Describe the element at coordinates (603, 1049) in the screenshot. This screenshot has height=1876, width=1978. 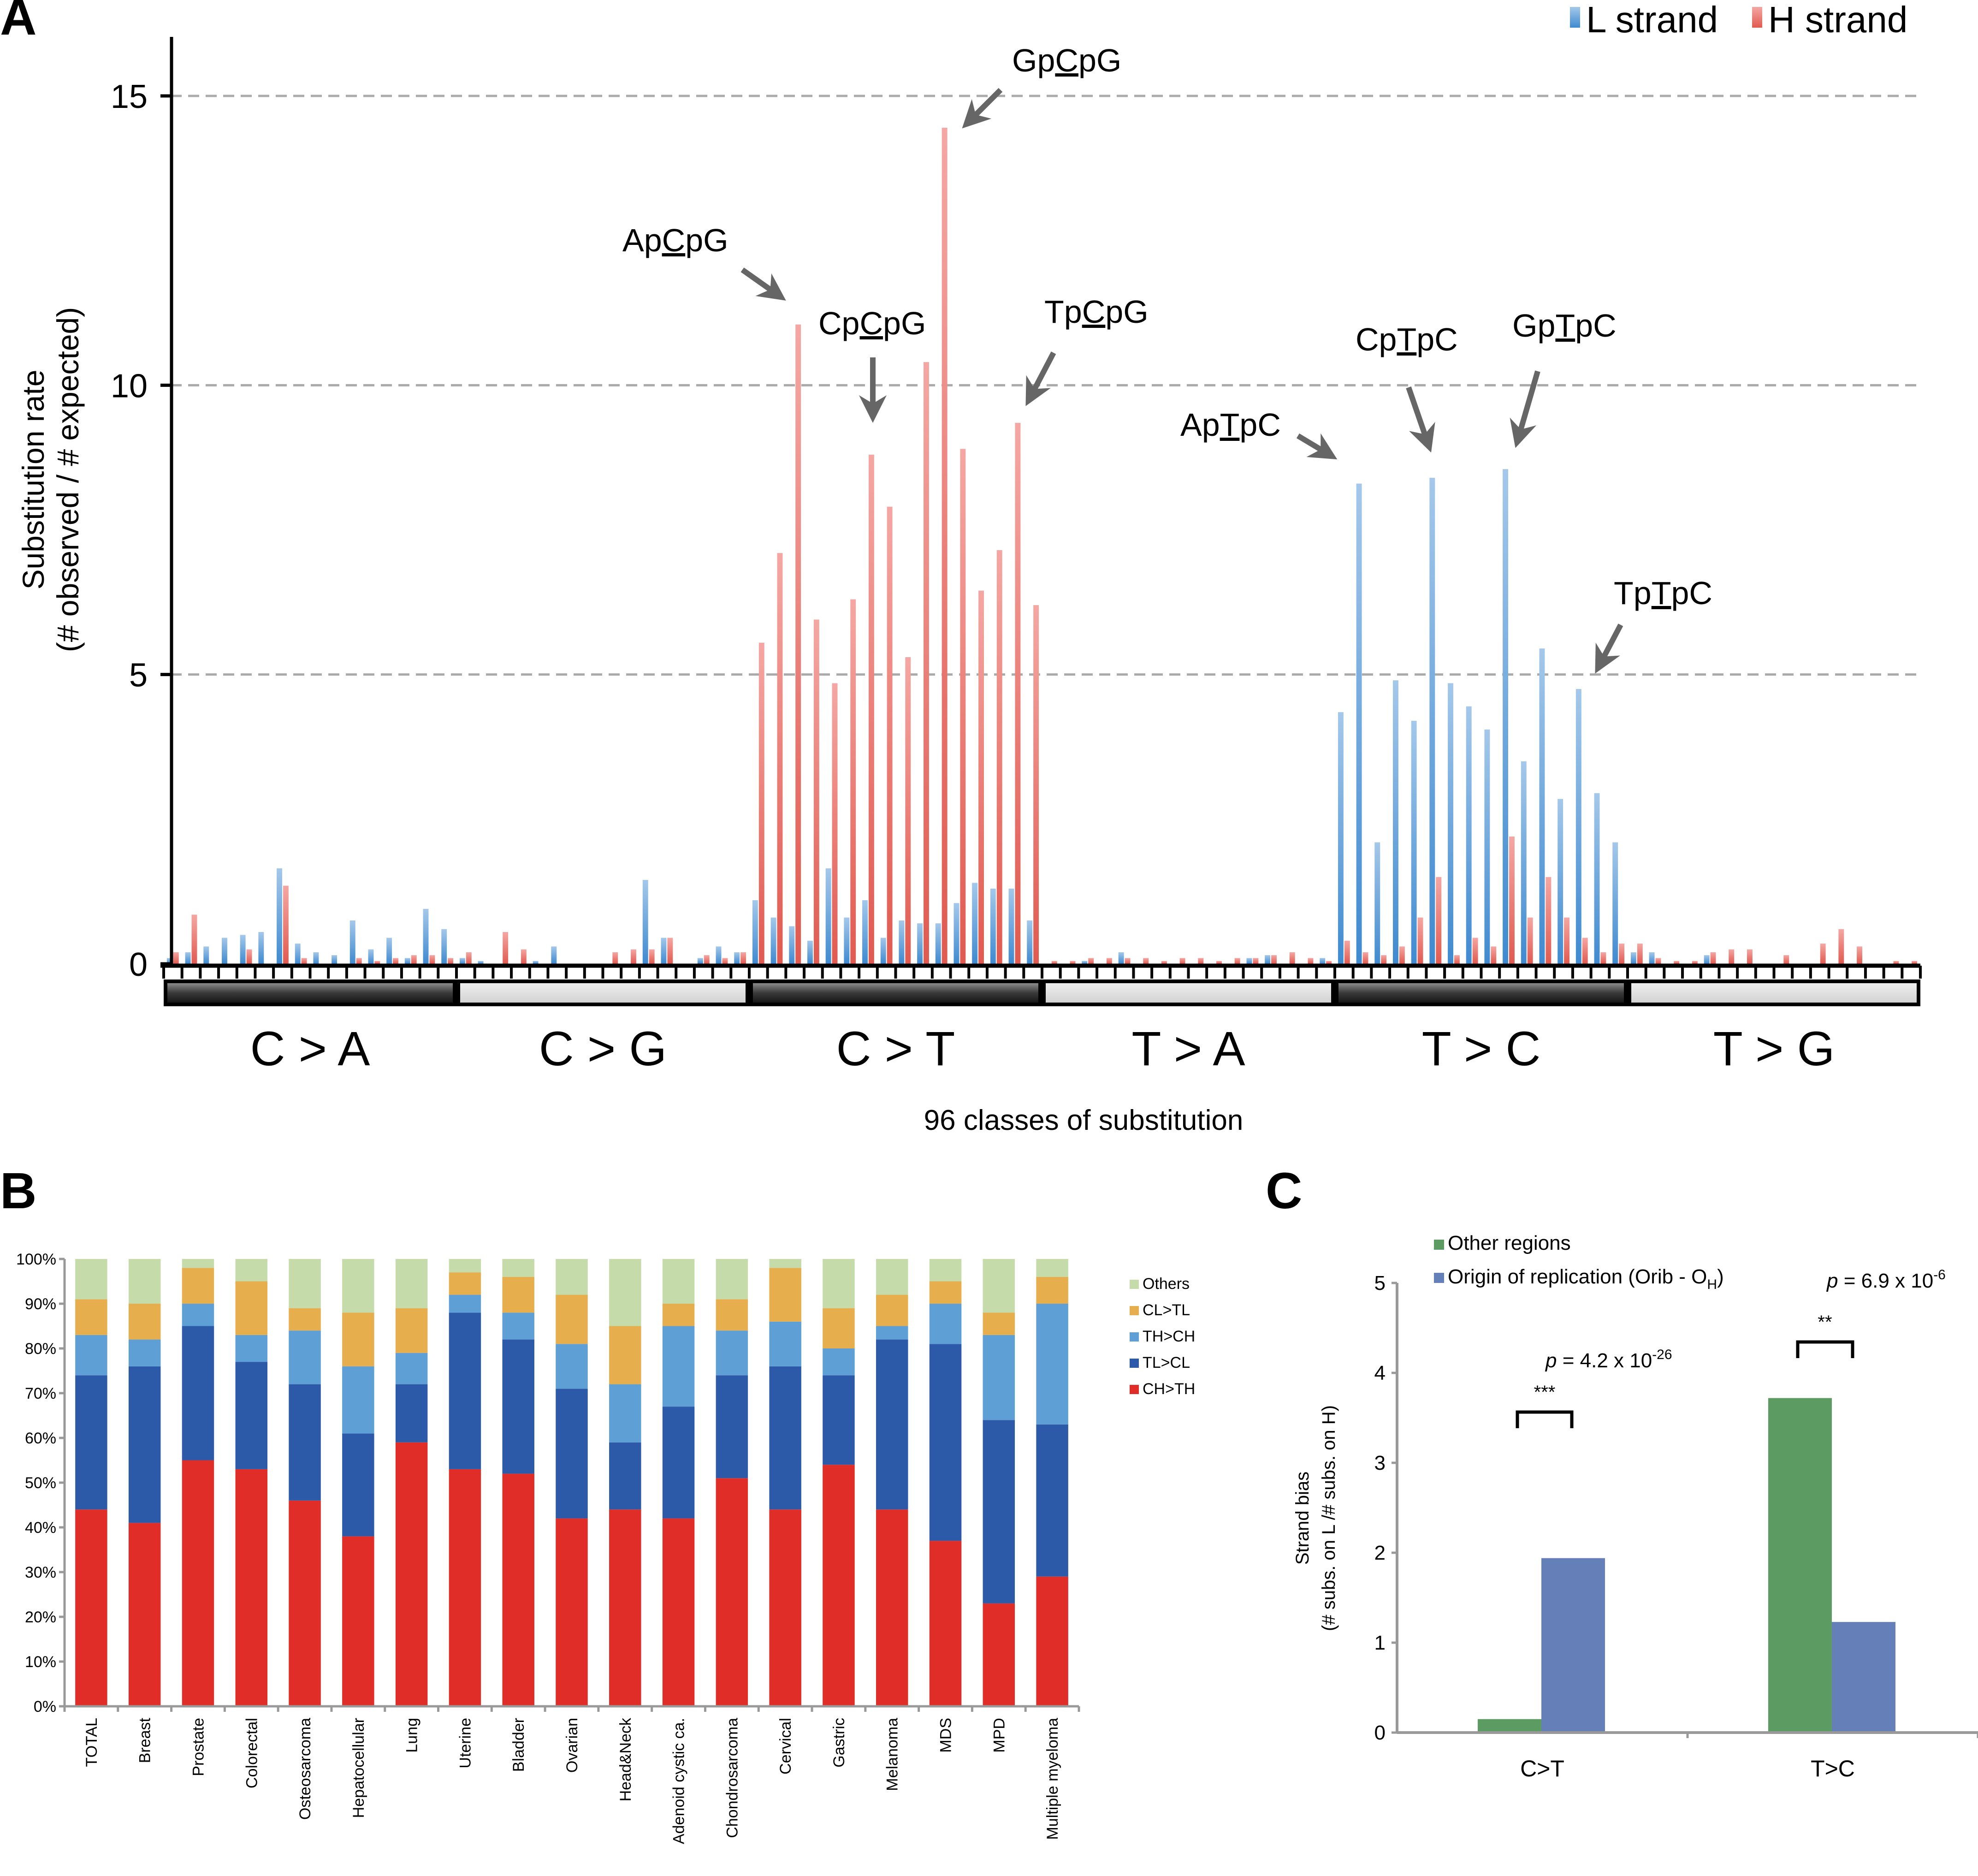
I see `group-label: C > G` at that location.